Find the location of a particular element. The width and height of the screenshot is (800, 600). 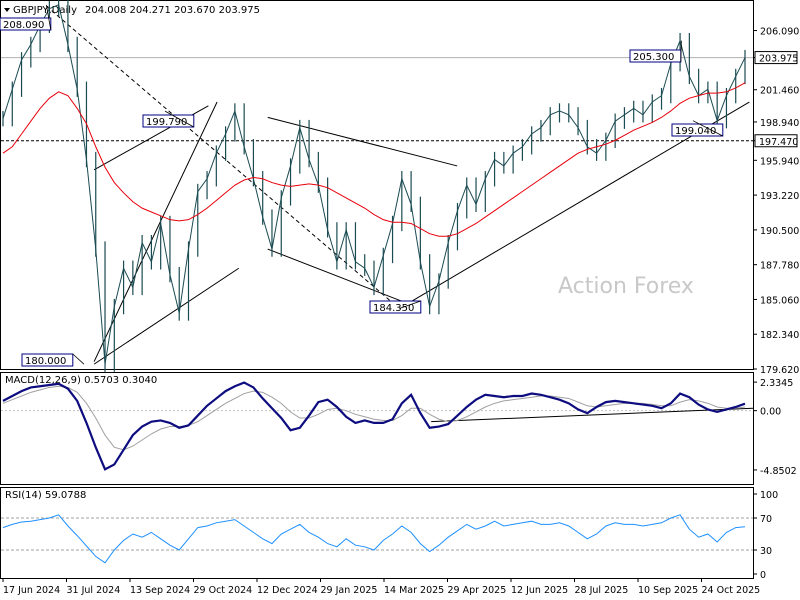

price-tick-label: 187.780 is located at coordinates (779, 266).